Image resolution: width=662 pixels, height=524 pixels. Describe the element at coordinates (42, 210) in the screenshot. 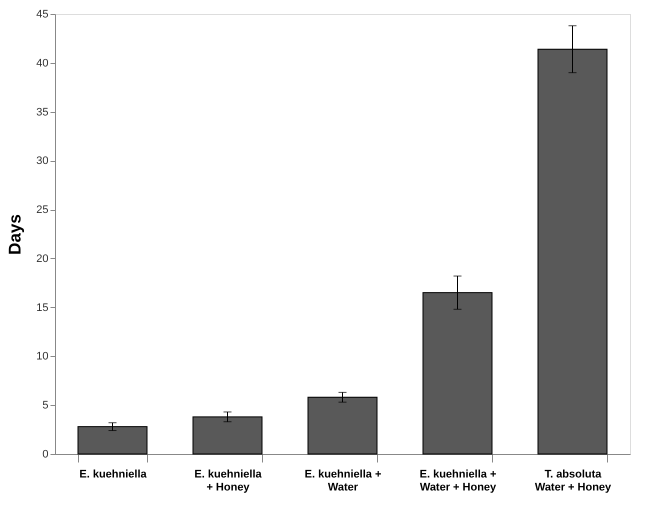

I see `y-tick-label: 25` at that location.